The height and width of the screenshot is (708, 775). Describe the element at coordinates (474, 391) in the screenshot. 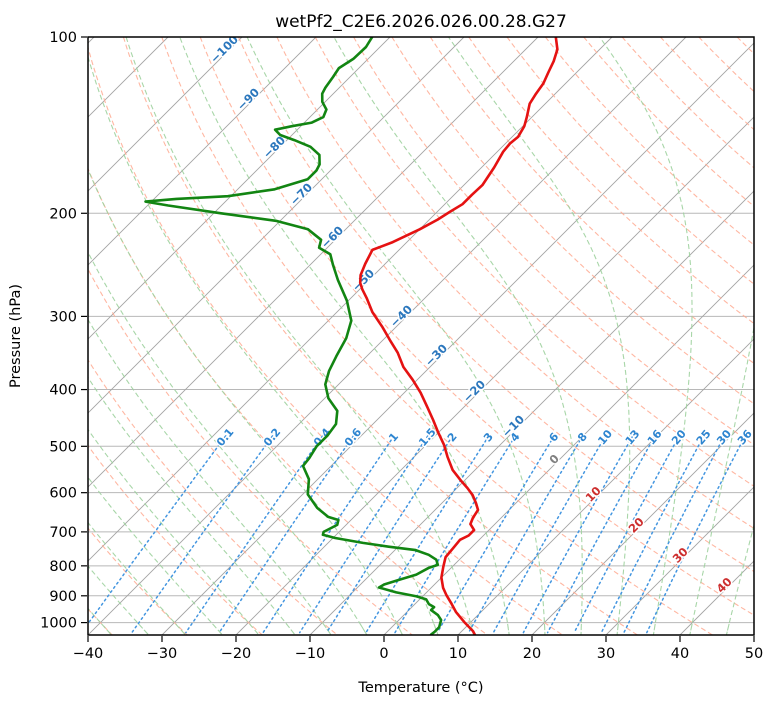

I see `isotherm-label: −20` at that location.